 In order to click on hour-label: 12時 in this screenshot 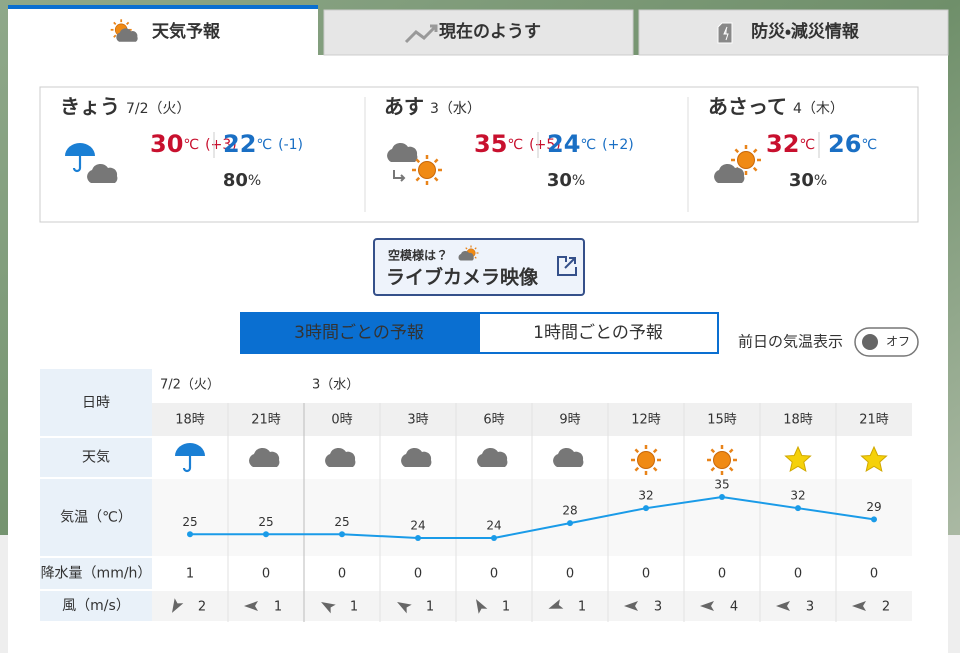, I will do `click(646, 420)`.